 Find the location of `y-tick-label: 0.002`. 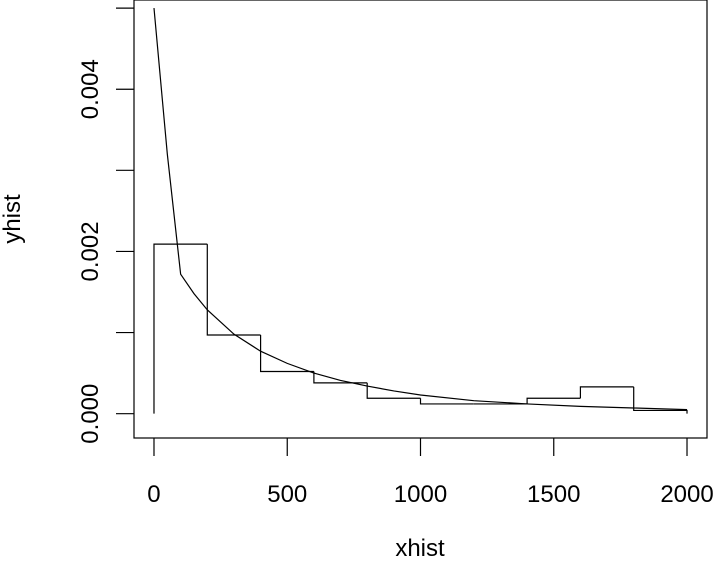

y-tick-label: 0.002 is located at coordinates (90, 251).